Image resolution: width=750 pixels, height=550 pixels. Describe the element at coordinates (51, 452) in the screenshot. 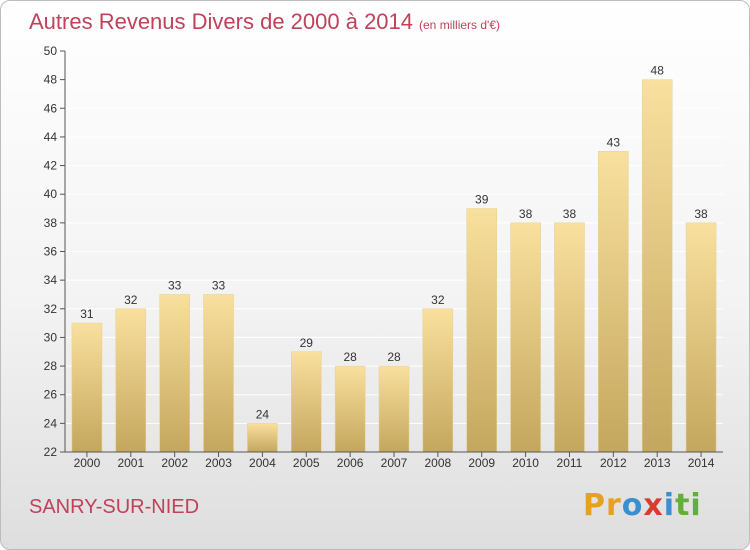

I see `y-tick-label: 22` at that location.